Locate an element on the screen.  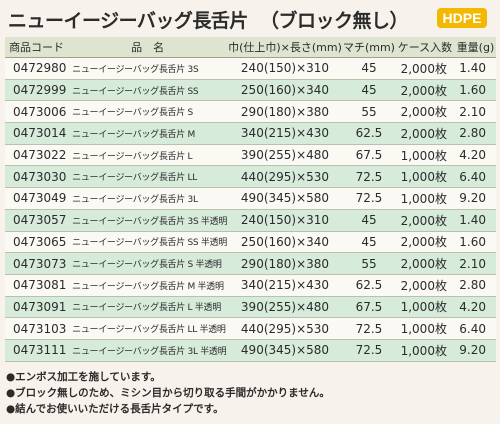
title-subtitle: （ブロック無し） is located at coordinates (334, 21).